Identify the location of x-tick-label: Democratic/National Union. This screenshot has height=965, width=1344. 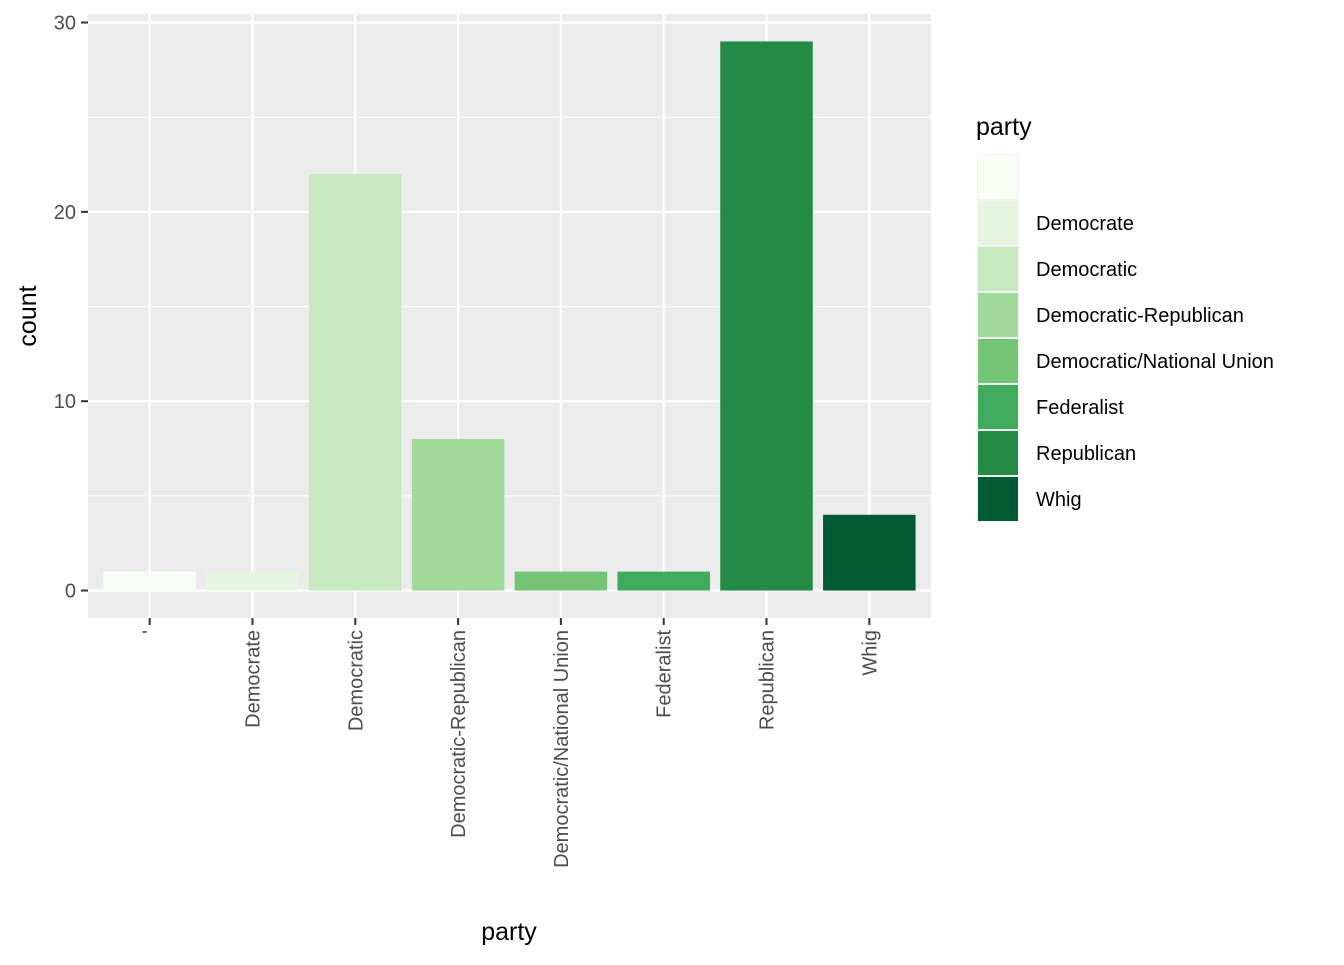
(562, 749).